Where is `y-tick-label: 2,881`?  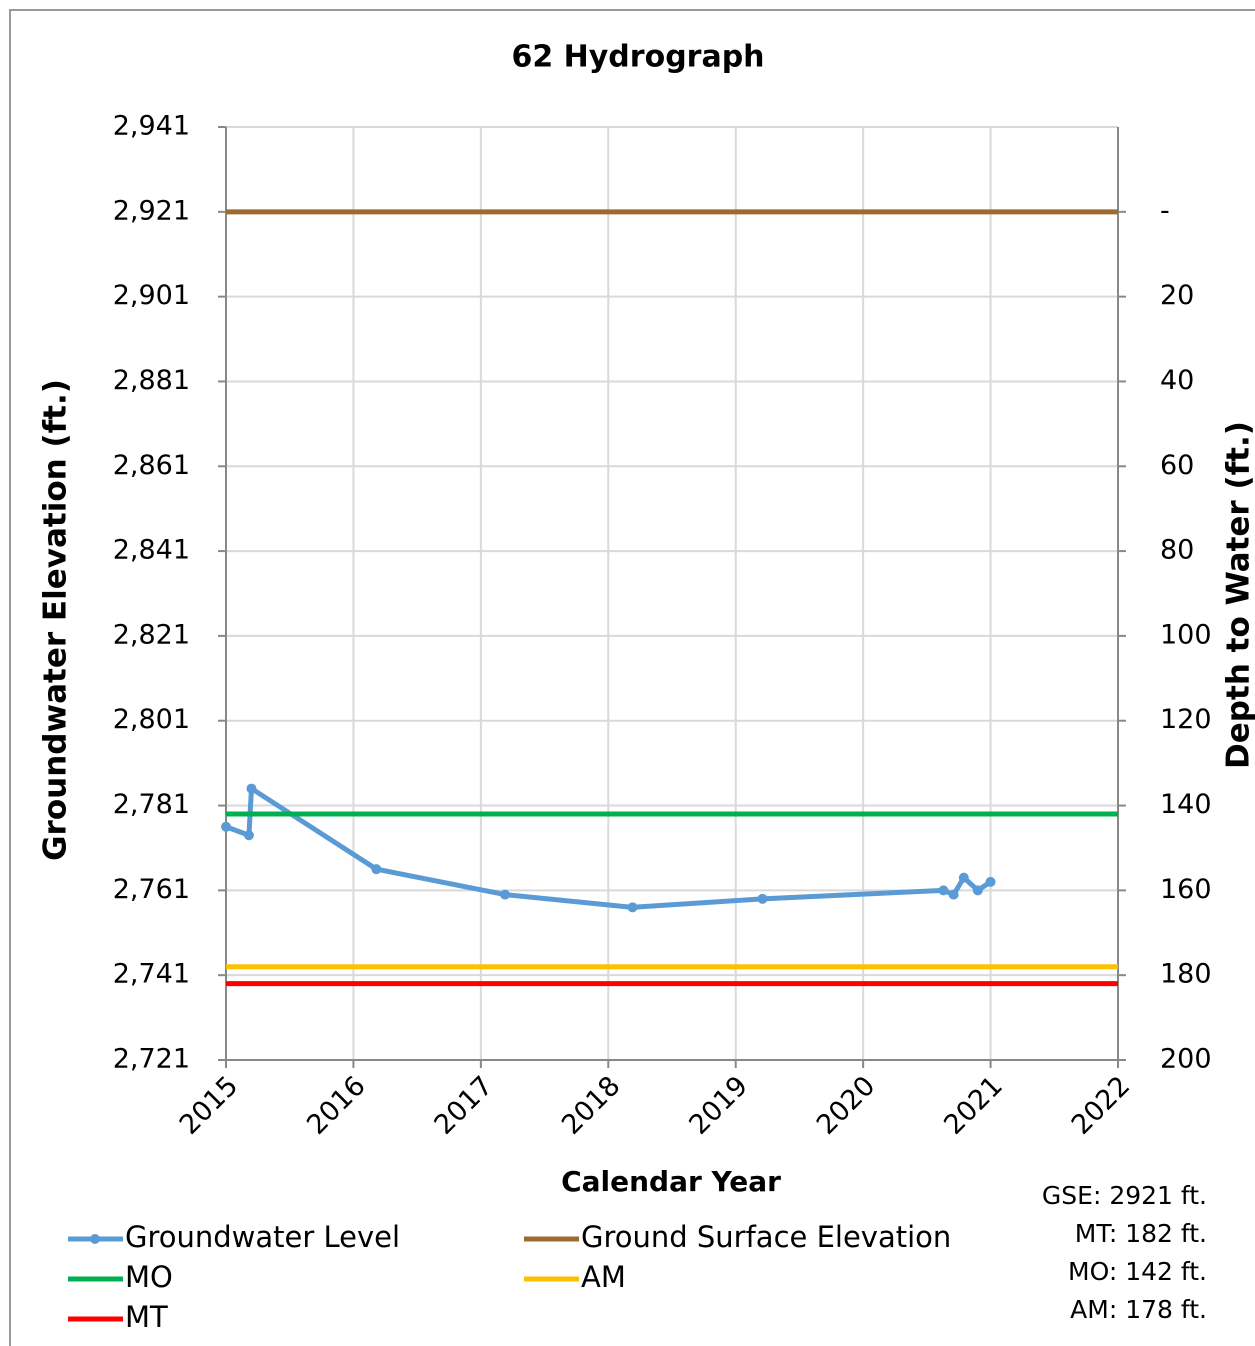
y-tick-label: 2,881 is located at coordinates (151, 380).